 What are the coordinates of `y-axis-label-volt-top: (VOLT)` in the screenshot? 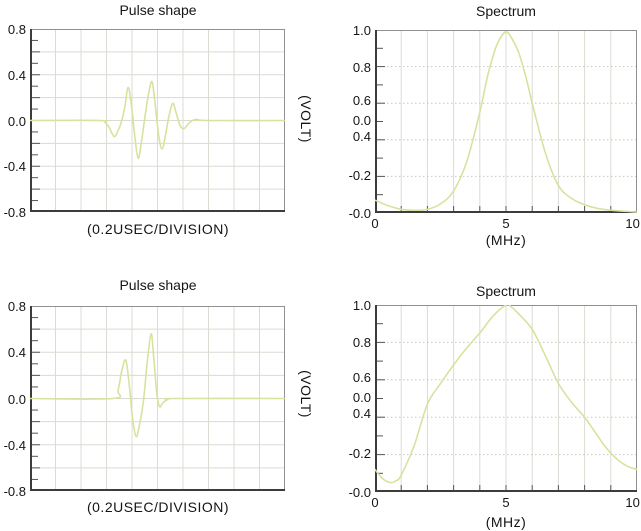 It's located at (306, 119).